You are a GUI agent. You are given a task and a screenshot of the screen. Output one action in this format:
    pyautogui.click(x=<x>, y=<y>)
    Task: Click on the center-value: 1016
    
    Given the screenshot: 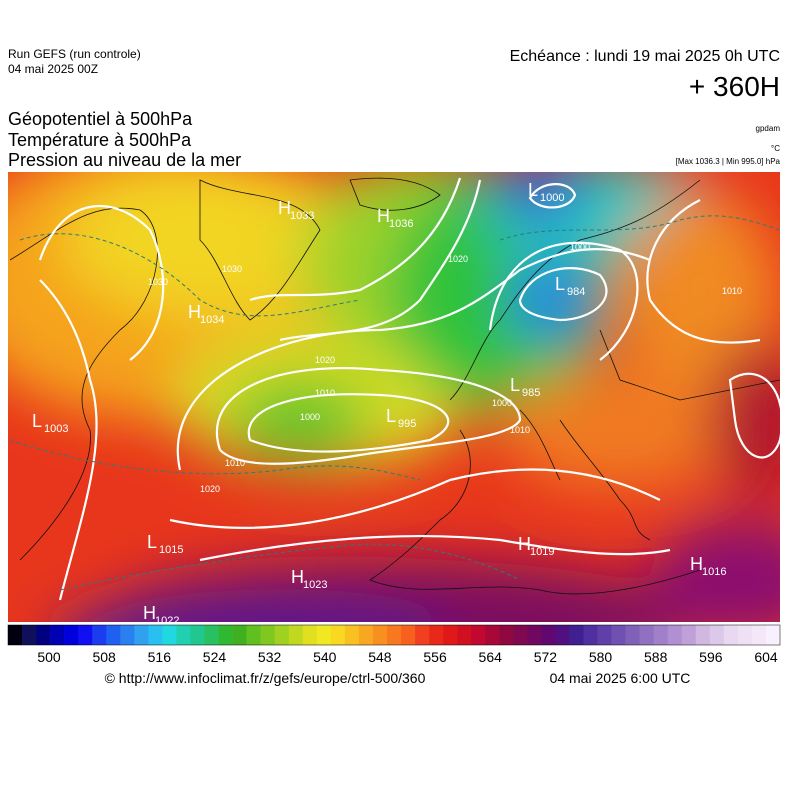 What is the action you would take?
    pyautogui.click(x=714, y=572)
    